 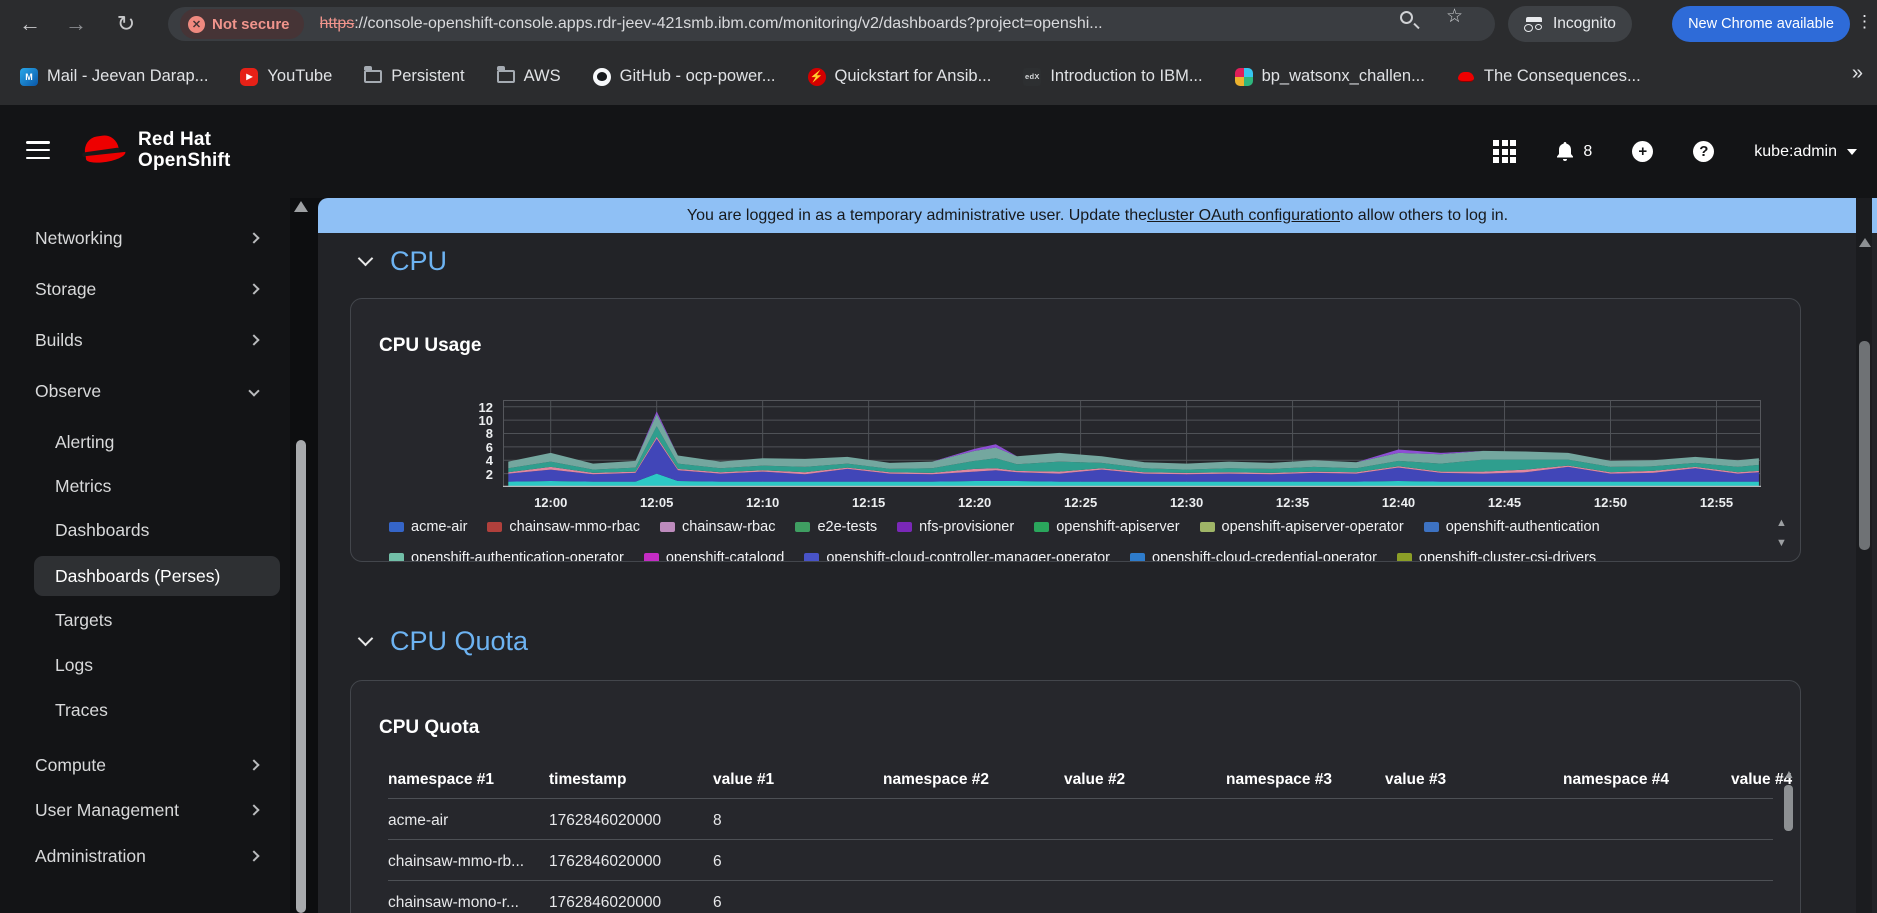 What do you see at coordinates (145, 620) in the screenshot?
I see `sidebar-item-targets: Targets` at bounding box center [145, 620].